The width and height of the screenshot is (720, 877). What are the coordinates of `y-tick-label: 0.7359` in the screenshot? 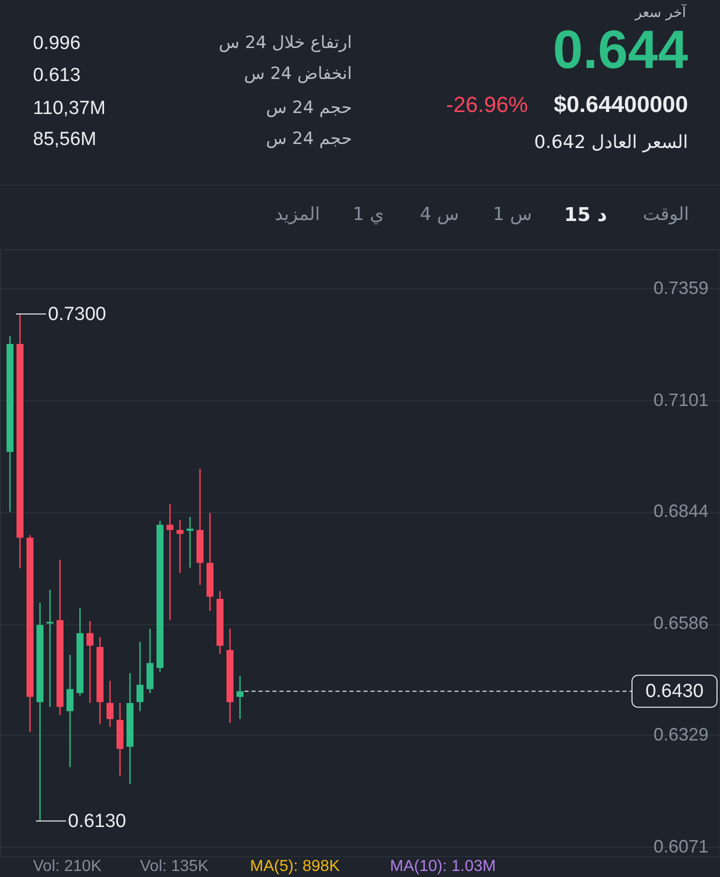 It's located at (680, 288).